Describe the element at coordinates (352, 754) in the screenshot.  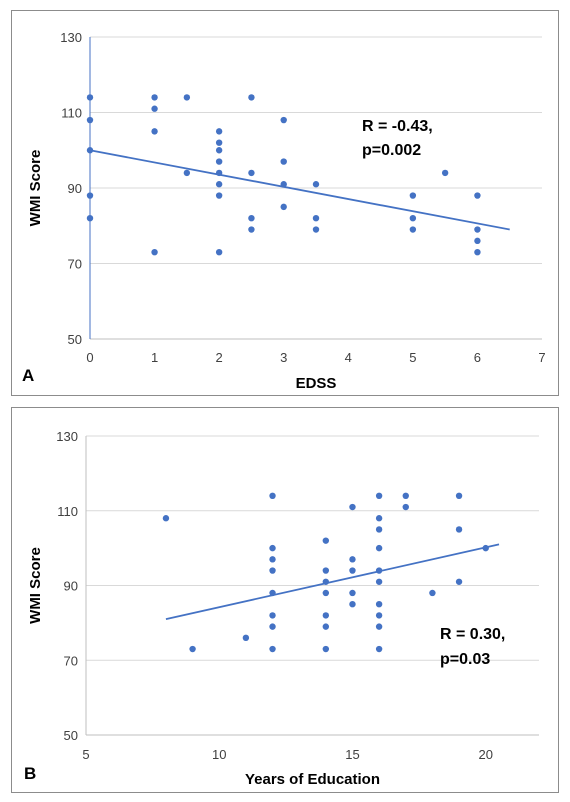
I see `x-tick-label: 15` at that location.